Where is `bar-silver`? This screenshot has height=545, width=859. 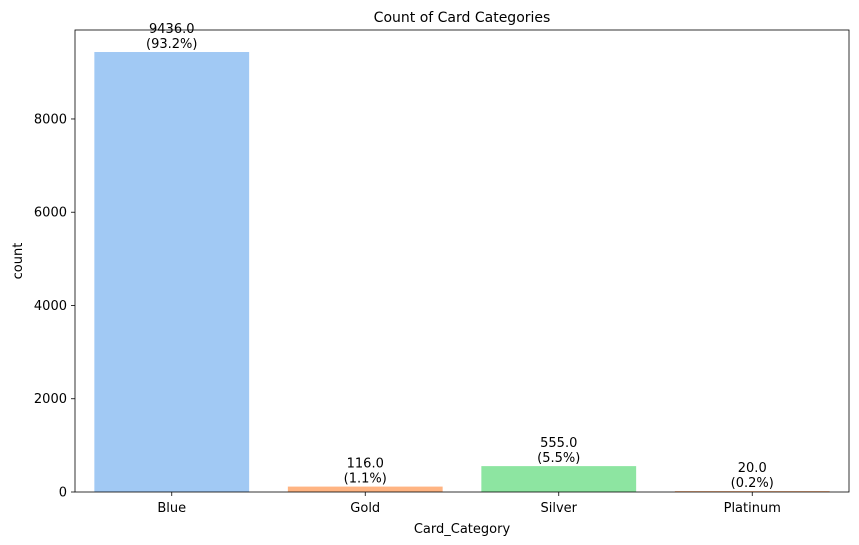
bar-silver is located at coordinates (559, 479).